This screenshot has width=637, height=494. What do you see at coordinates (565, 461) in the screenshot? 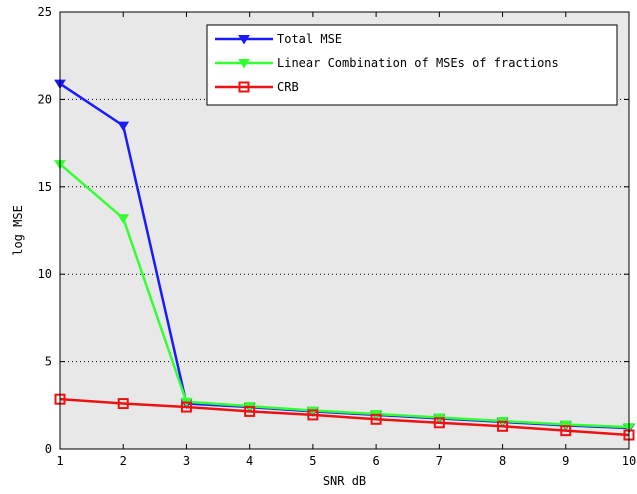
I see `x-tick-label: 9` at bounding box center [565, 461].